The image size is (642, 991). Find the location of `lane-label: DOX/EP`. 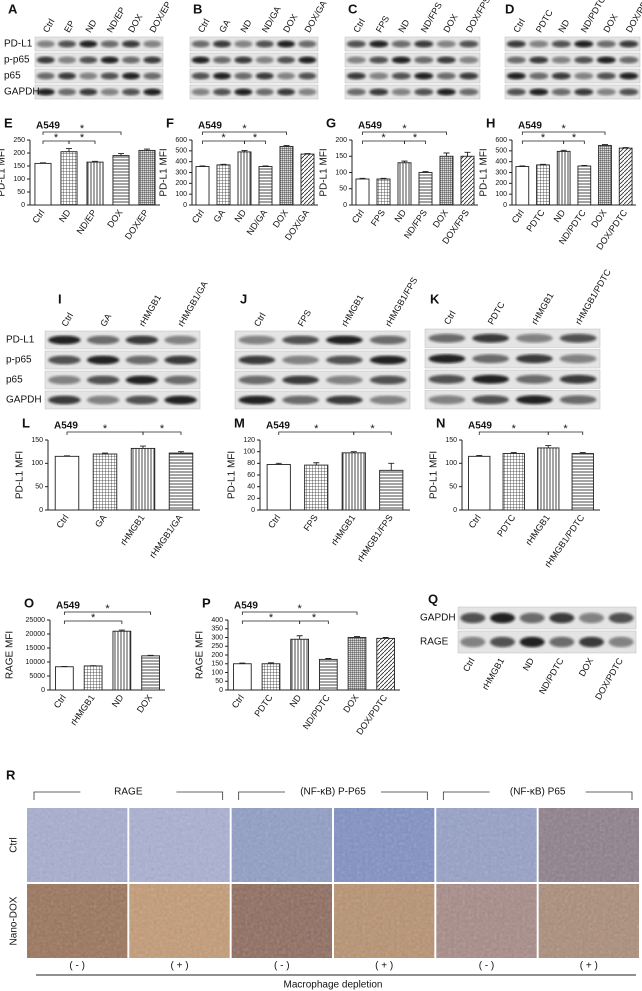

lane-label: DOX/EP is located at coordinates (160, 17).